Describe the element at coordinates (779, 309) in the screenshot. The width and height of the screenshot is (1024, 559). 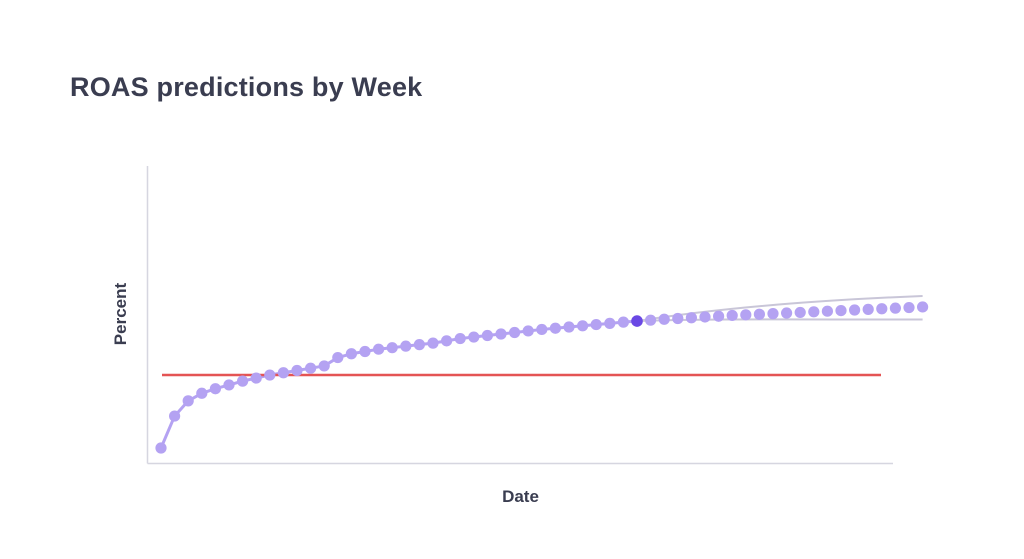
I see `upper-bound-line` at that location.